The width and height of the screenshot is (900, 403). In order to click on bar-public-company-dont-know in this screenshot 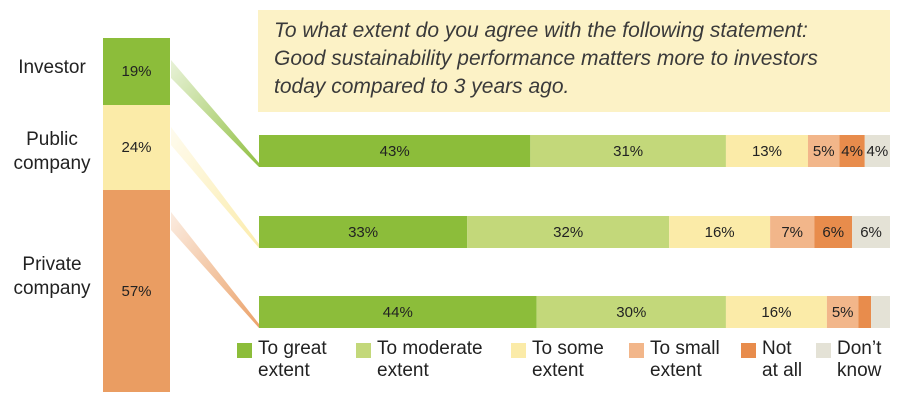, I will do `click(871, 232)`.